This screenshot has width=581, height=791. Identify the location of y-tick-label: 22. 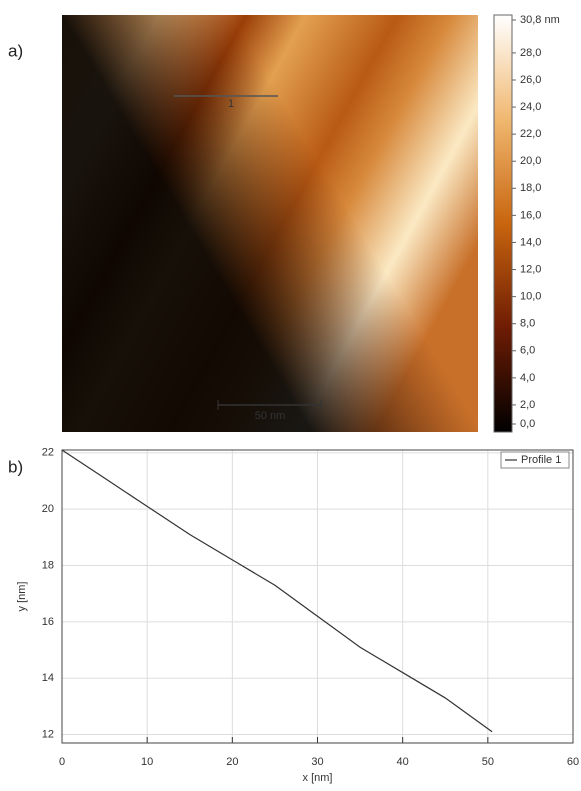
(48, 453).